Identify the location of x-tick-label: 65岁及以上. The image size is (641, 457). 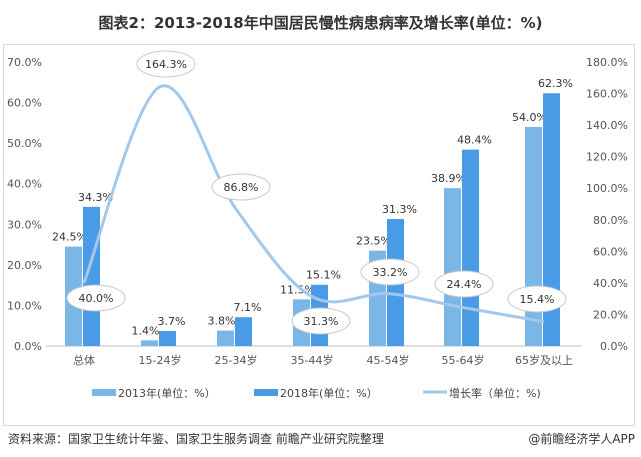
(544, 360).